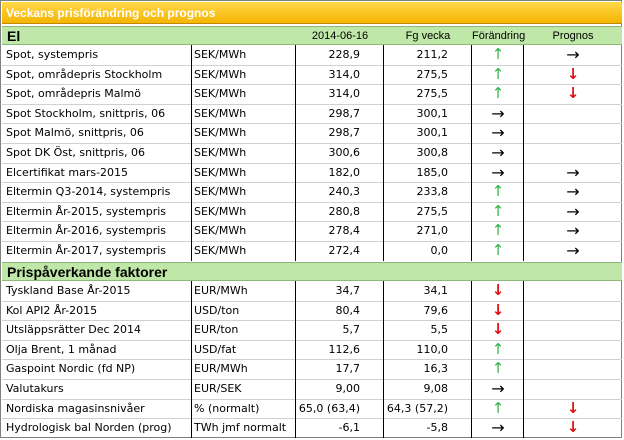 The width and height of the screenshot is (624, 440). What do you see at coordinates (312, 310) in the screenshot?
I see `table-row: Kol API2 År-2015 USD/ton 80,4 79,6 ↓` at bounding box center [312, 310].